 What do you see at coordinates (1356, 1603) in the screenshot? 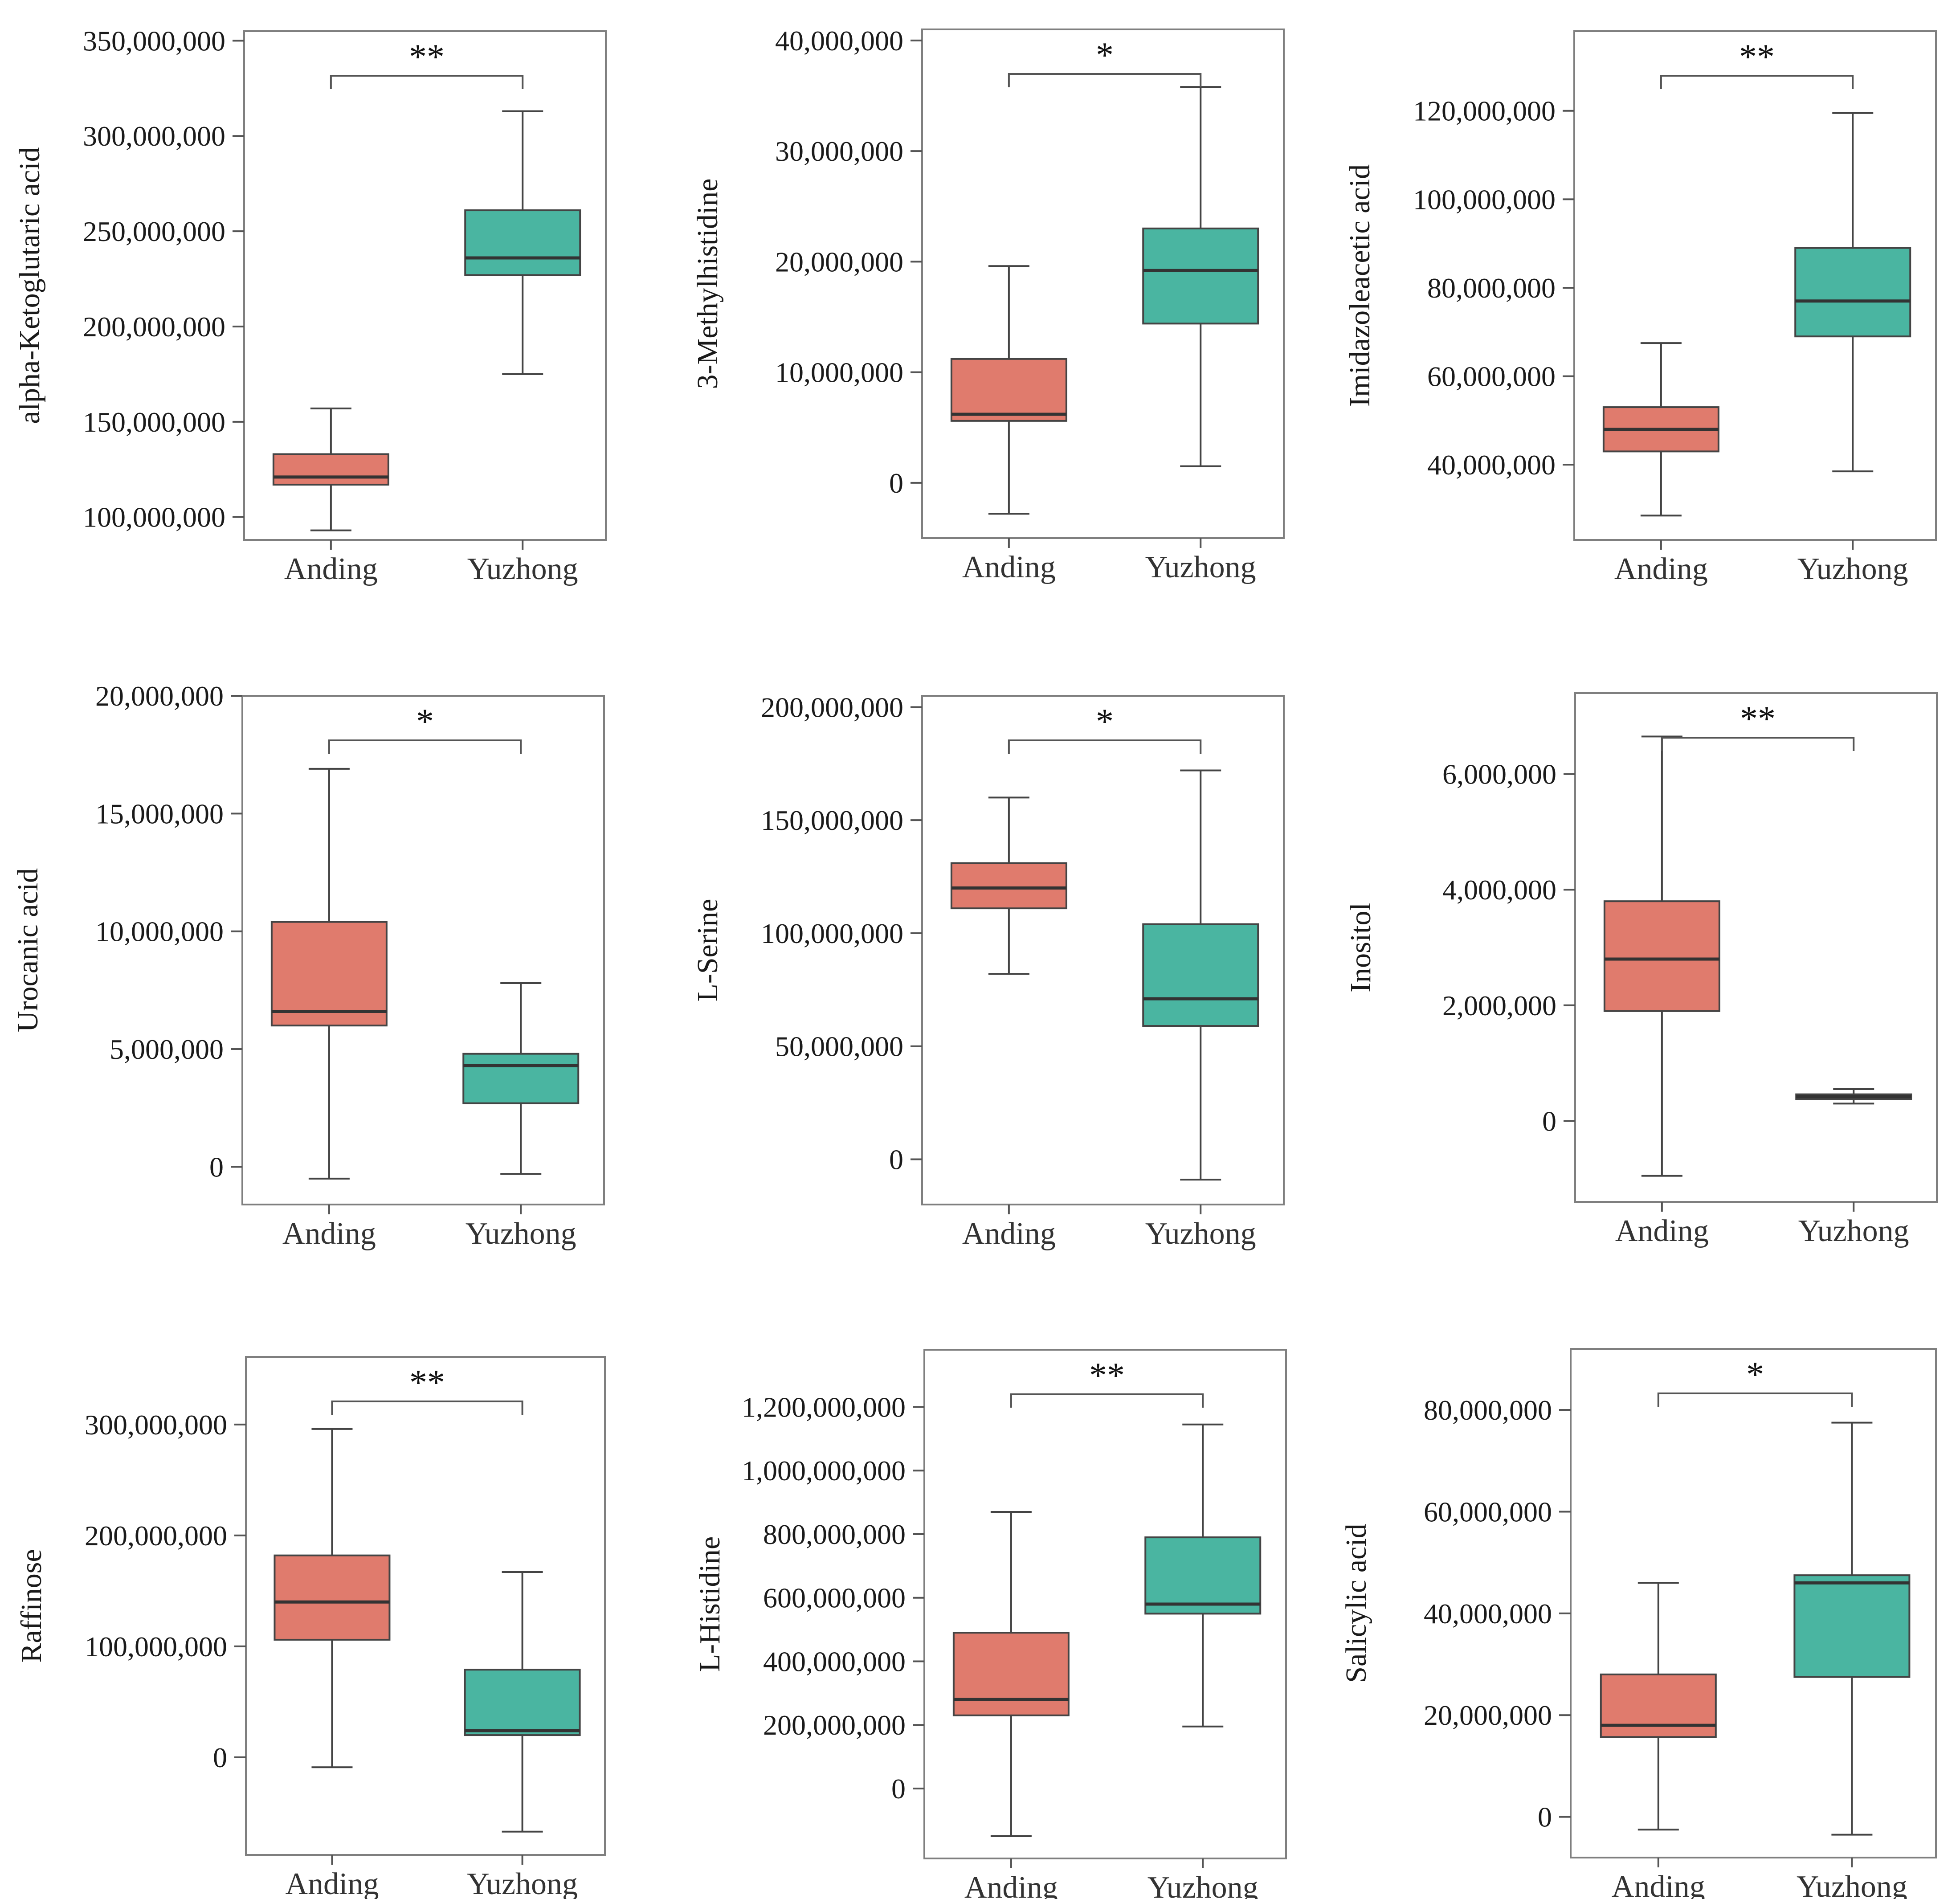
I see `y-axis-title: Salicylic acid` at bounding box center [1356, 1603].